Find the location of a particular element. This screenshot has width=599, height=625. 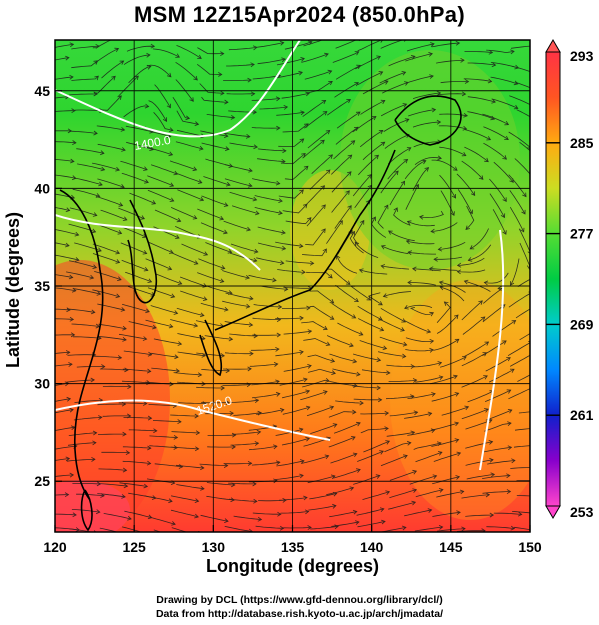

x-tick-label: 125 is located at coordinates (134, 547).